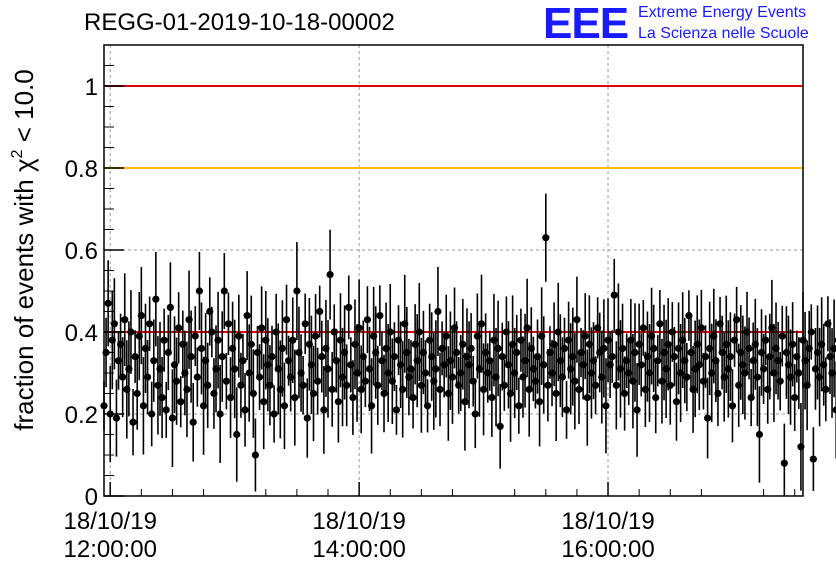 Image resolution: width=836 pixels, height=572 pixels. What do you see at coordinates (81, 251) in the screenshot?
I see `y-tick-label: 0.6` at bounding box center [81, 251].